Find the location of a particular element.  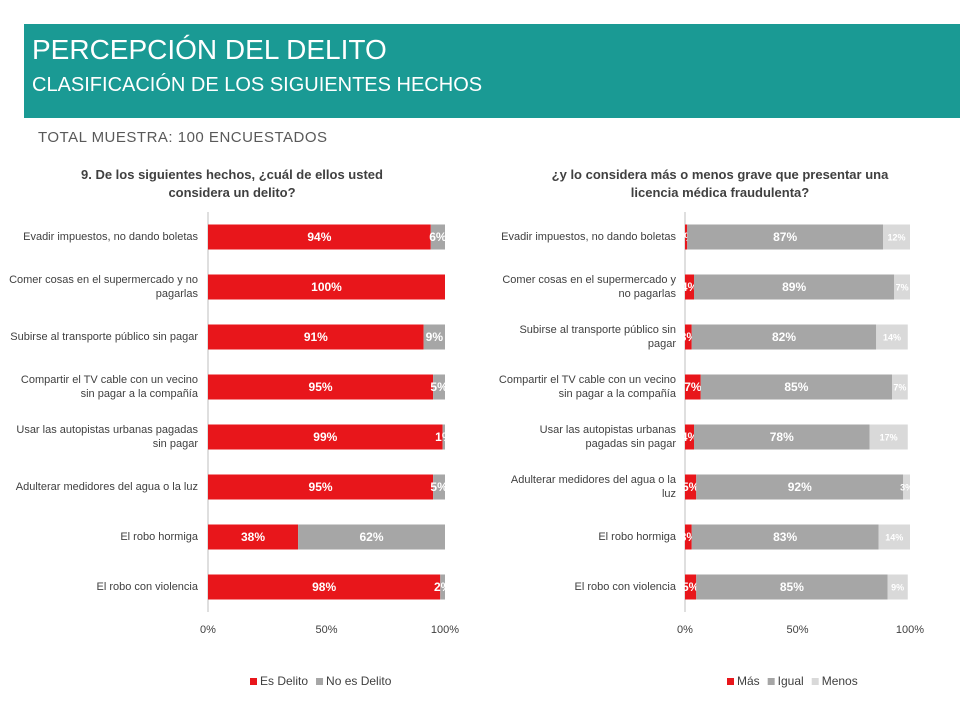

data-label: 91% is located at coordinates (316, 337).